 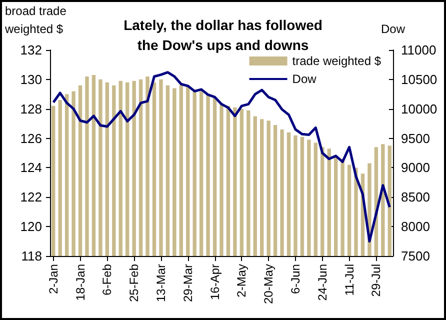 I want to click on y2-tick-label: 9000, so click(x=415, y=168).